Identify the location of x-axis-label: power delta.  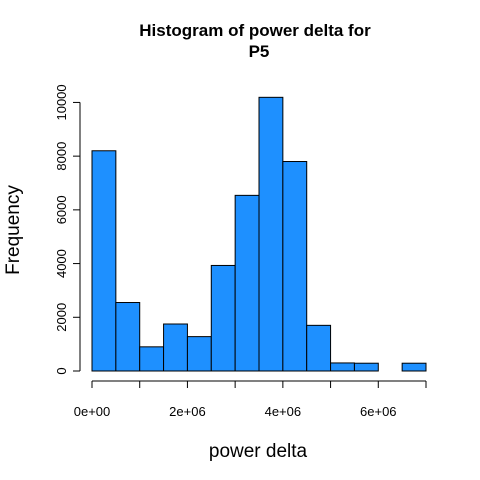
(258, 451).